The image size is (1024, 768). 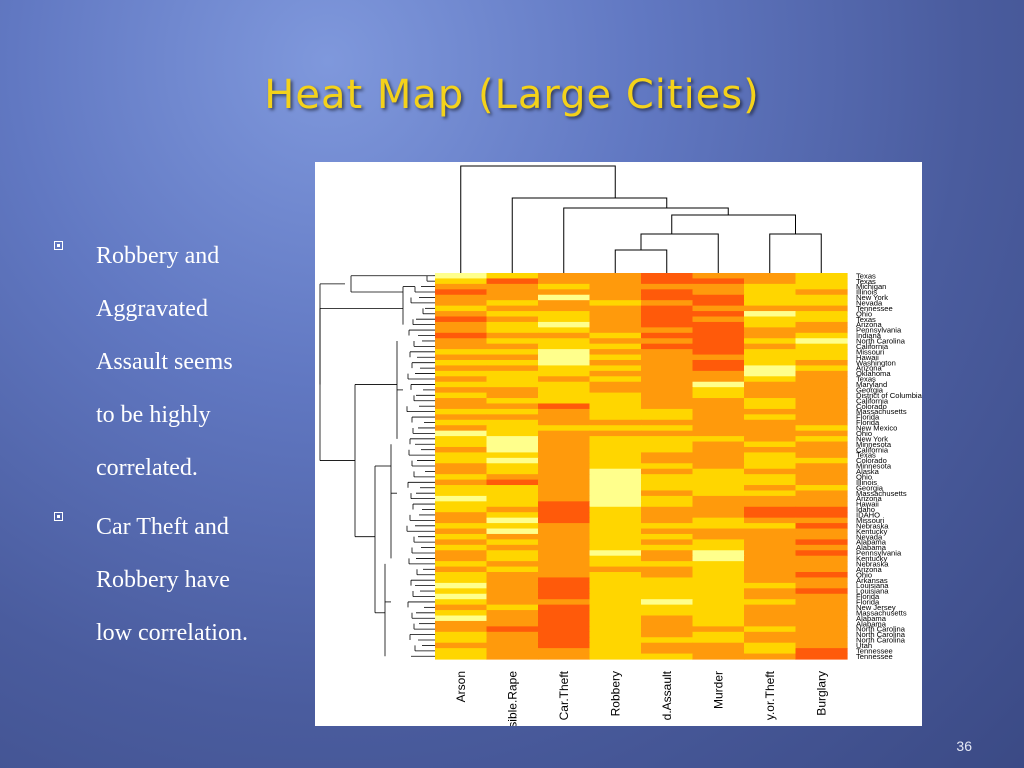 What do you see at coordinates (881, 612) in the screenshot?
I see `row-label: Massachusetts` at bounding box center [881, 612].